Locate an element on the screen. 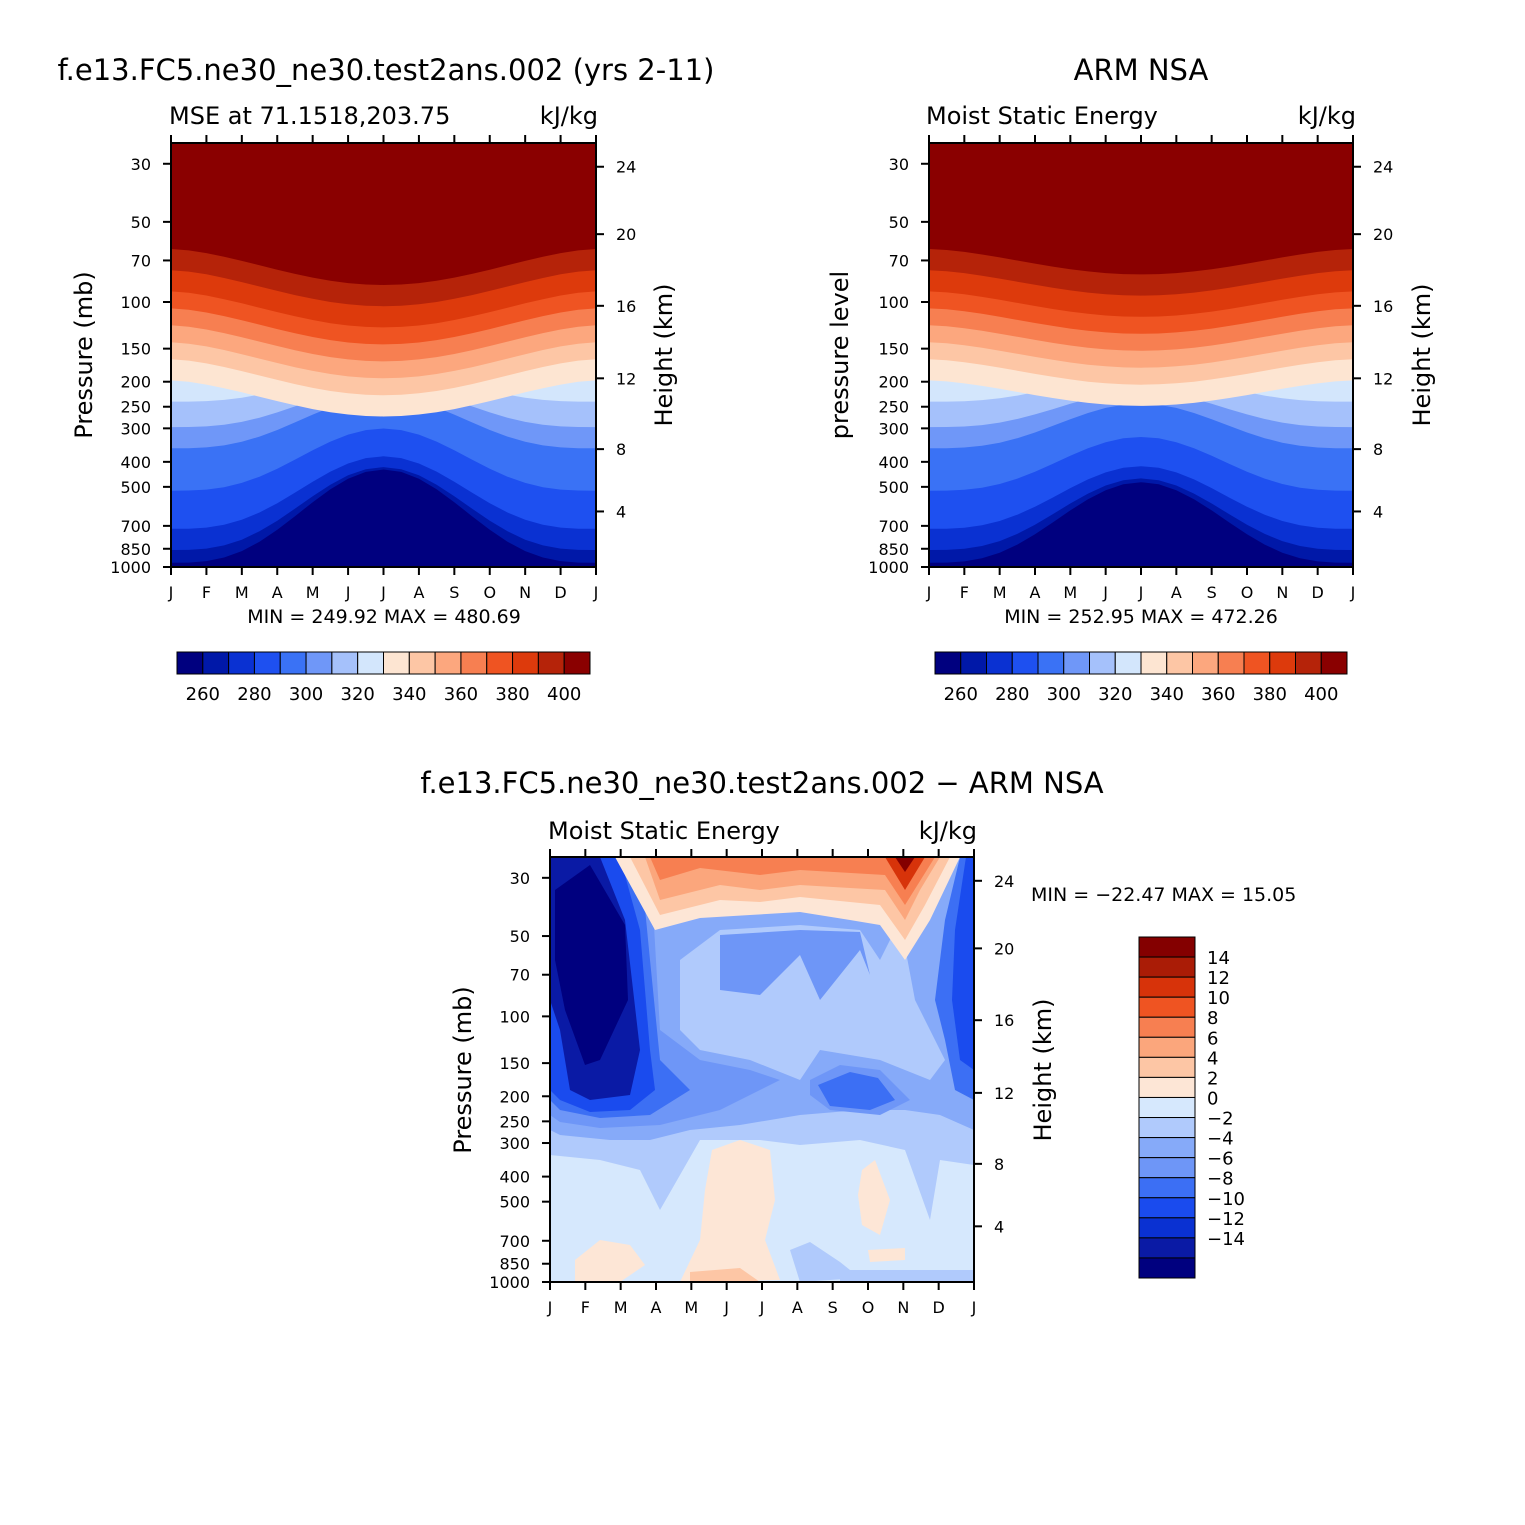 This screenshot has width=1525, height=1525. y-tick-label: 400 is located at coordinates (893, 462).